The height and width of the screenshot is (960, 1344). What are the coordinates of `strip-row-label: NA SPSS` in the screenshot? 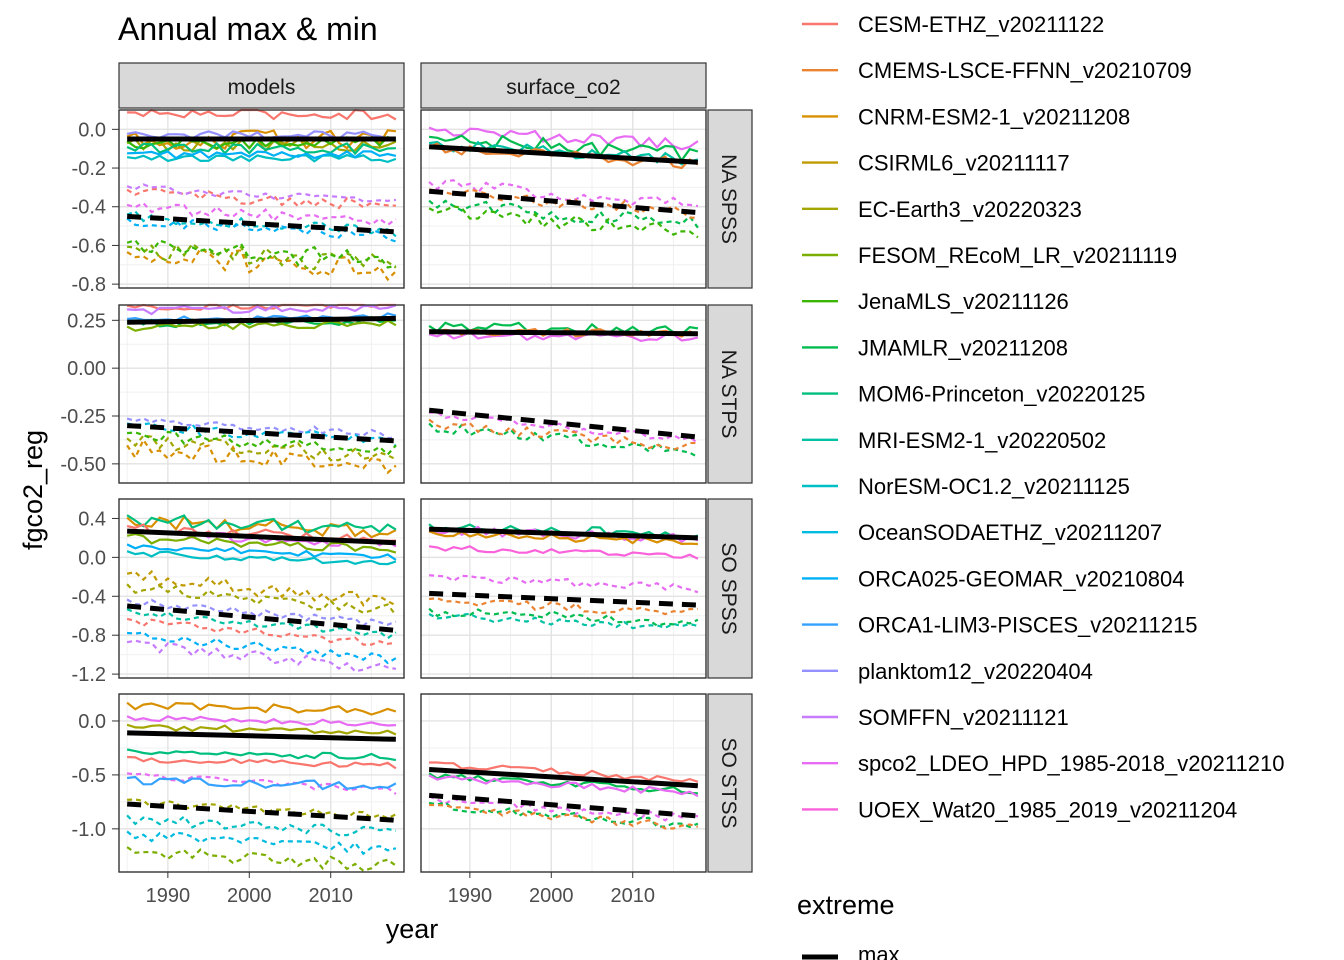 It's located at (728, 199).